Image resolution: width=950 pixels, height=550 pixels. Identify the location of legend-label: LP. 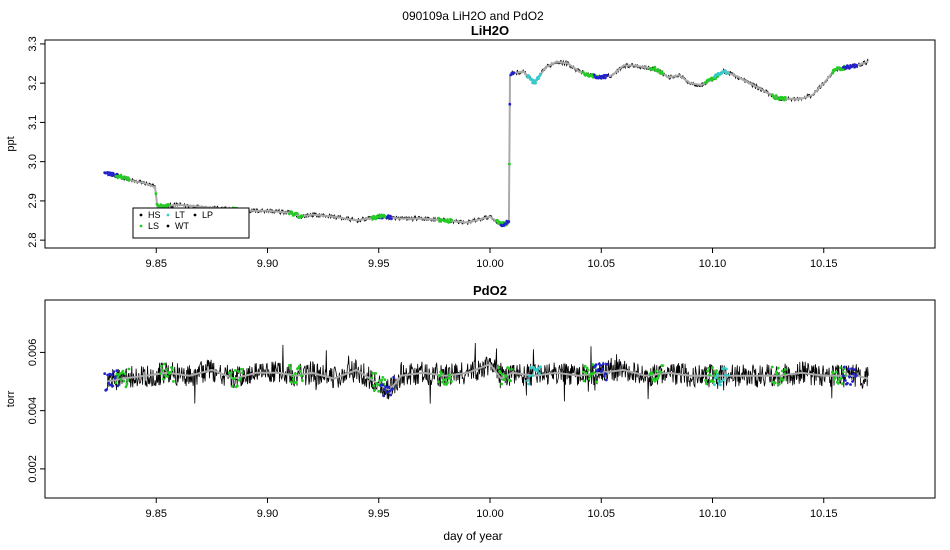
(207, 215).